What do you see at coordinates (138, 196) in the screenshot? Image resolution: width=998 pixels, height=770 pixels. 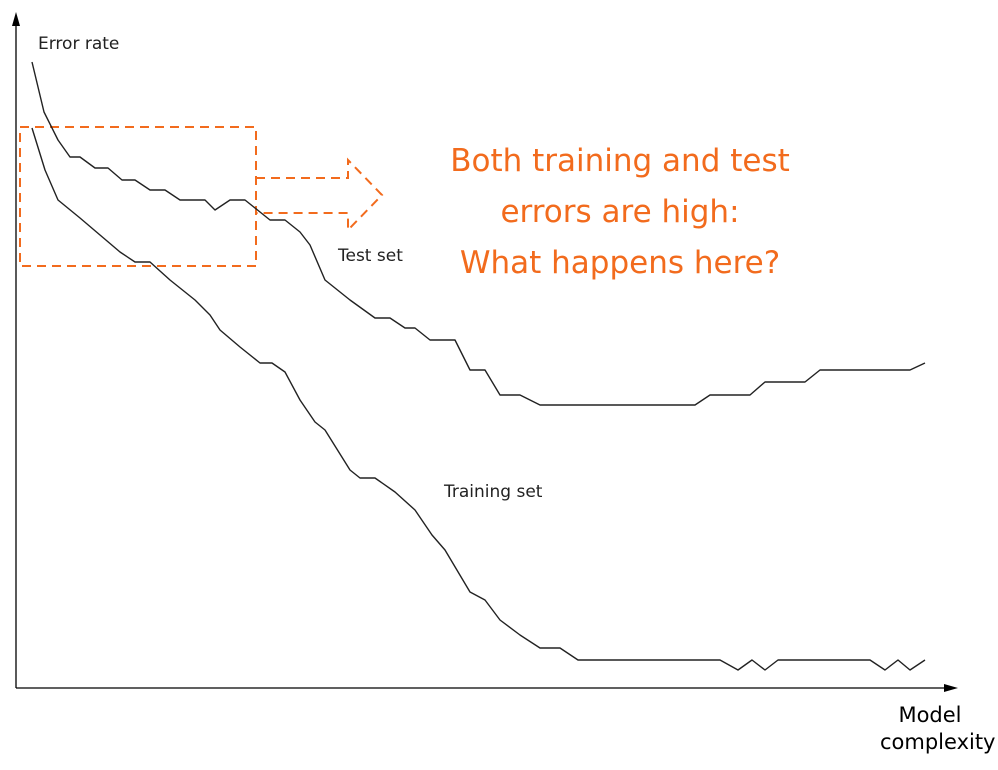 I see `dashed-box` at bounding box center [138, 196].